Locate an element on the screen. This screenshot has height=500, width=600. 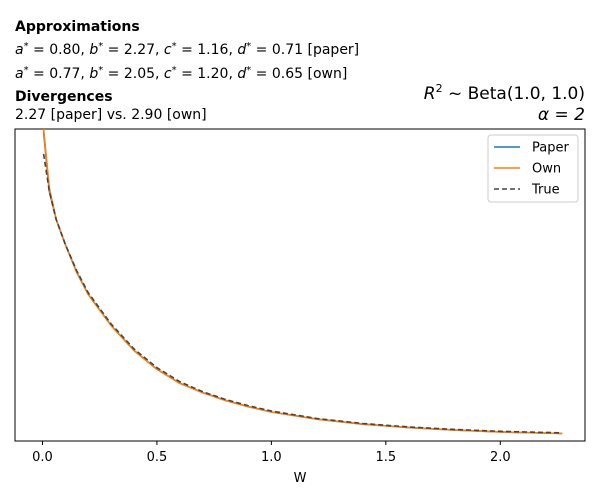
x-tick-label: 0.0 is located at coordinates (42, 457).